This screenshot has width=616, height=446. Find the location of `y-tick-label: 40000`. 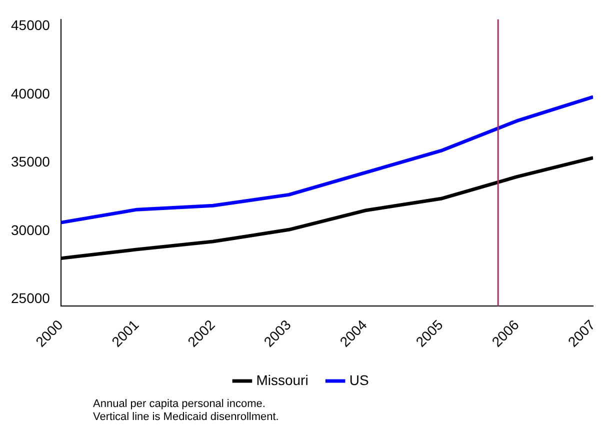

y-tick-label: 40000 is located at coordinates (30, 93).